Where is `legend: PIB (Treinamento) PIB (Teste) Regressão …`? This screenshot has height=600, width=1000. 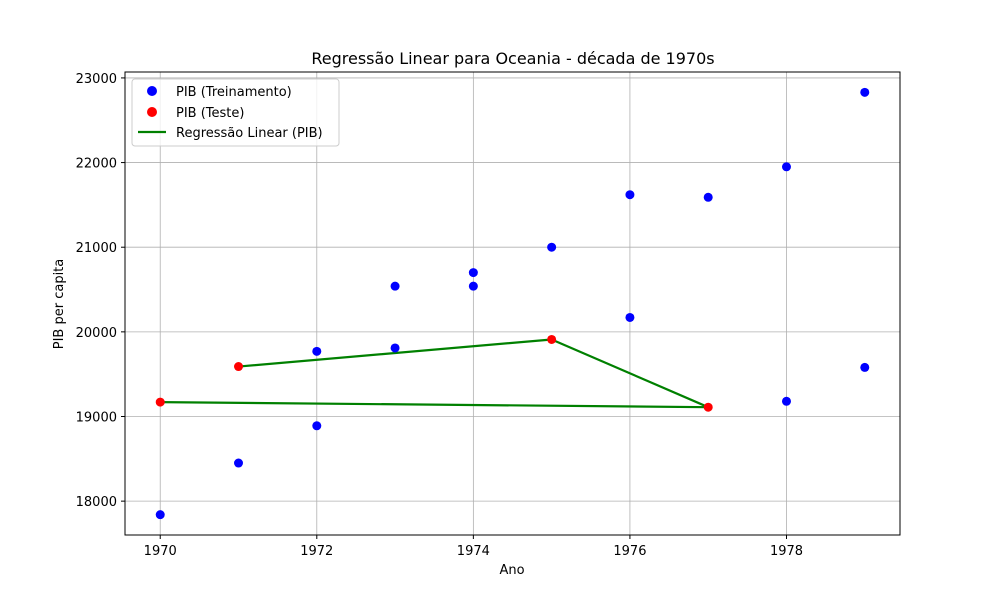 legend: PIB (Treinamento) PIB (Teste) Regressão … is located at coordinates (235, 112).